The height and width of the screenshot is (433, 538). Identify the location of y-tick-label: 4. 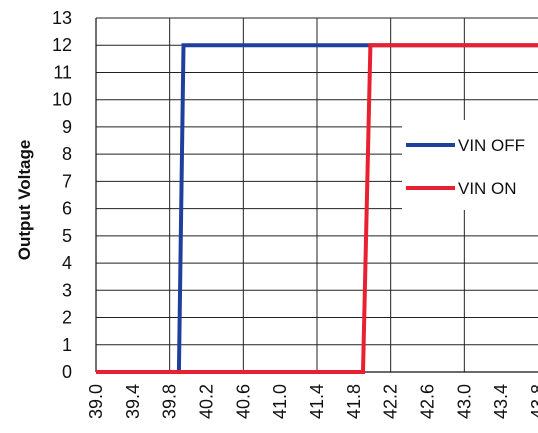
(67, 263).